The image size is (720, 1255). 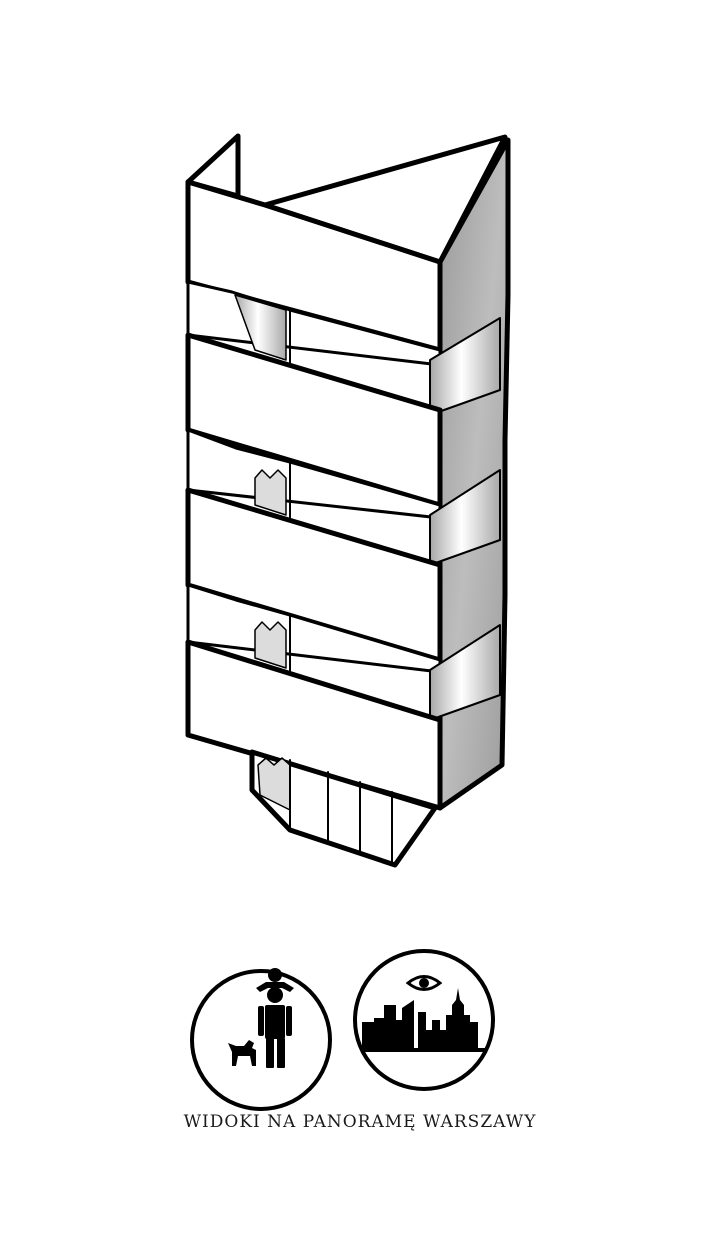 I want to click on recess-1-shade, so click(x=260, y=327).